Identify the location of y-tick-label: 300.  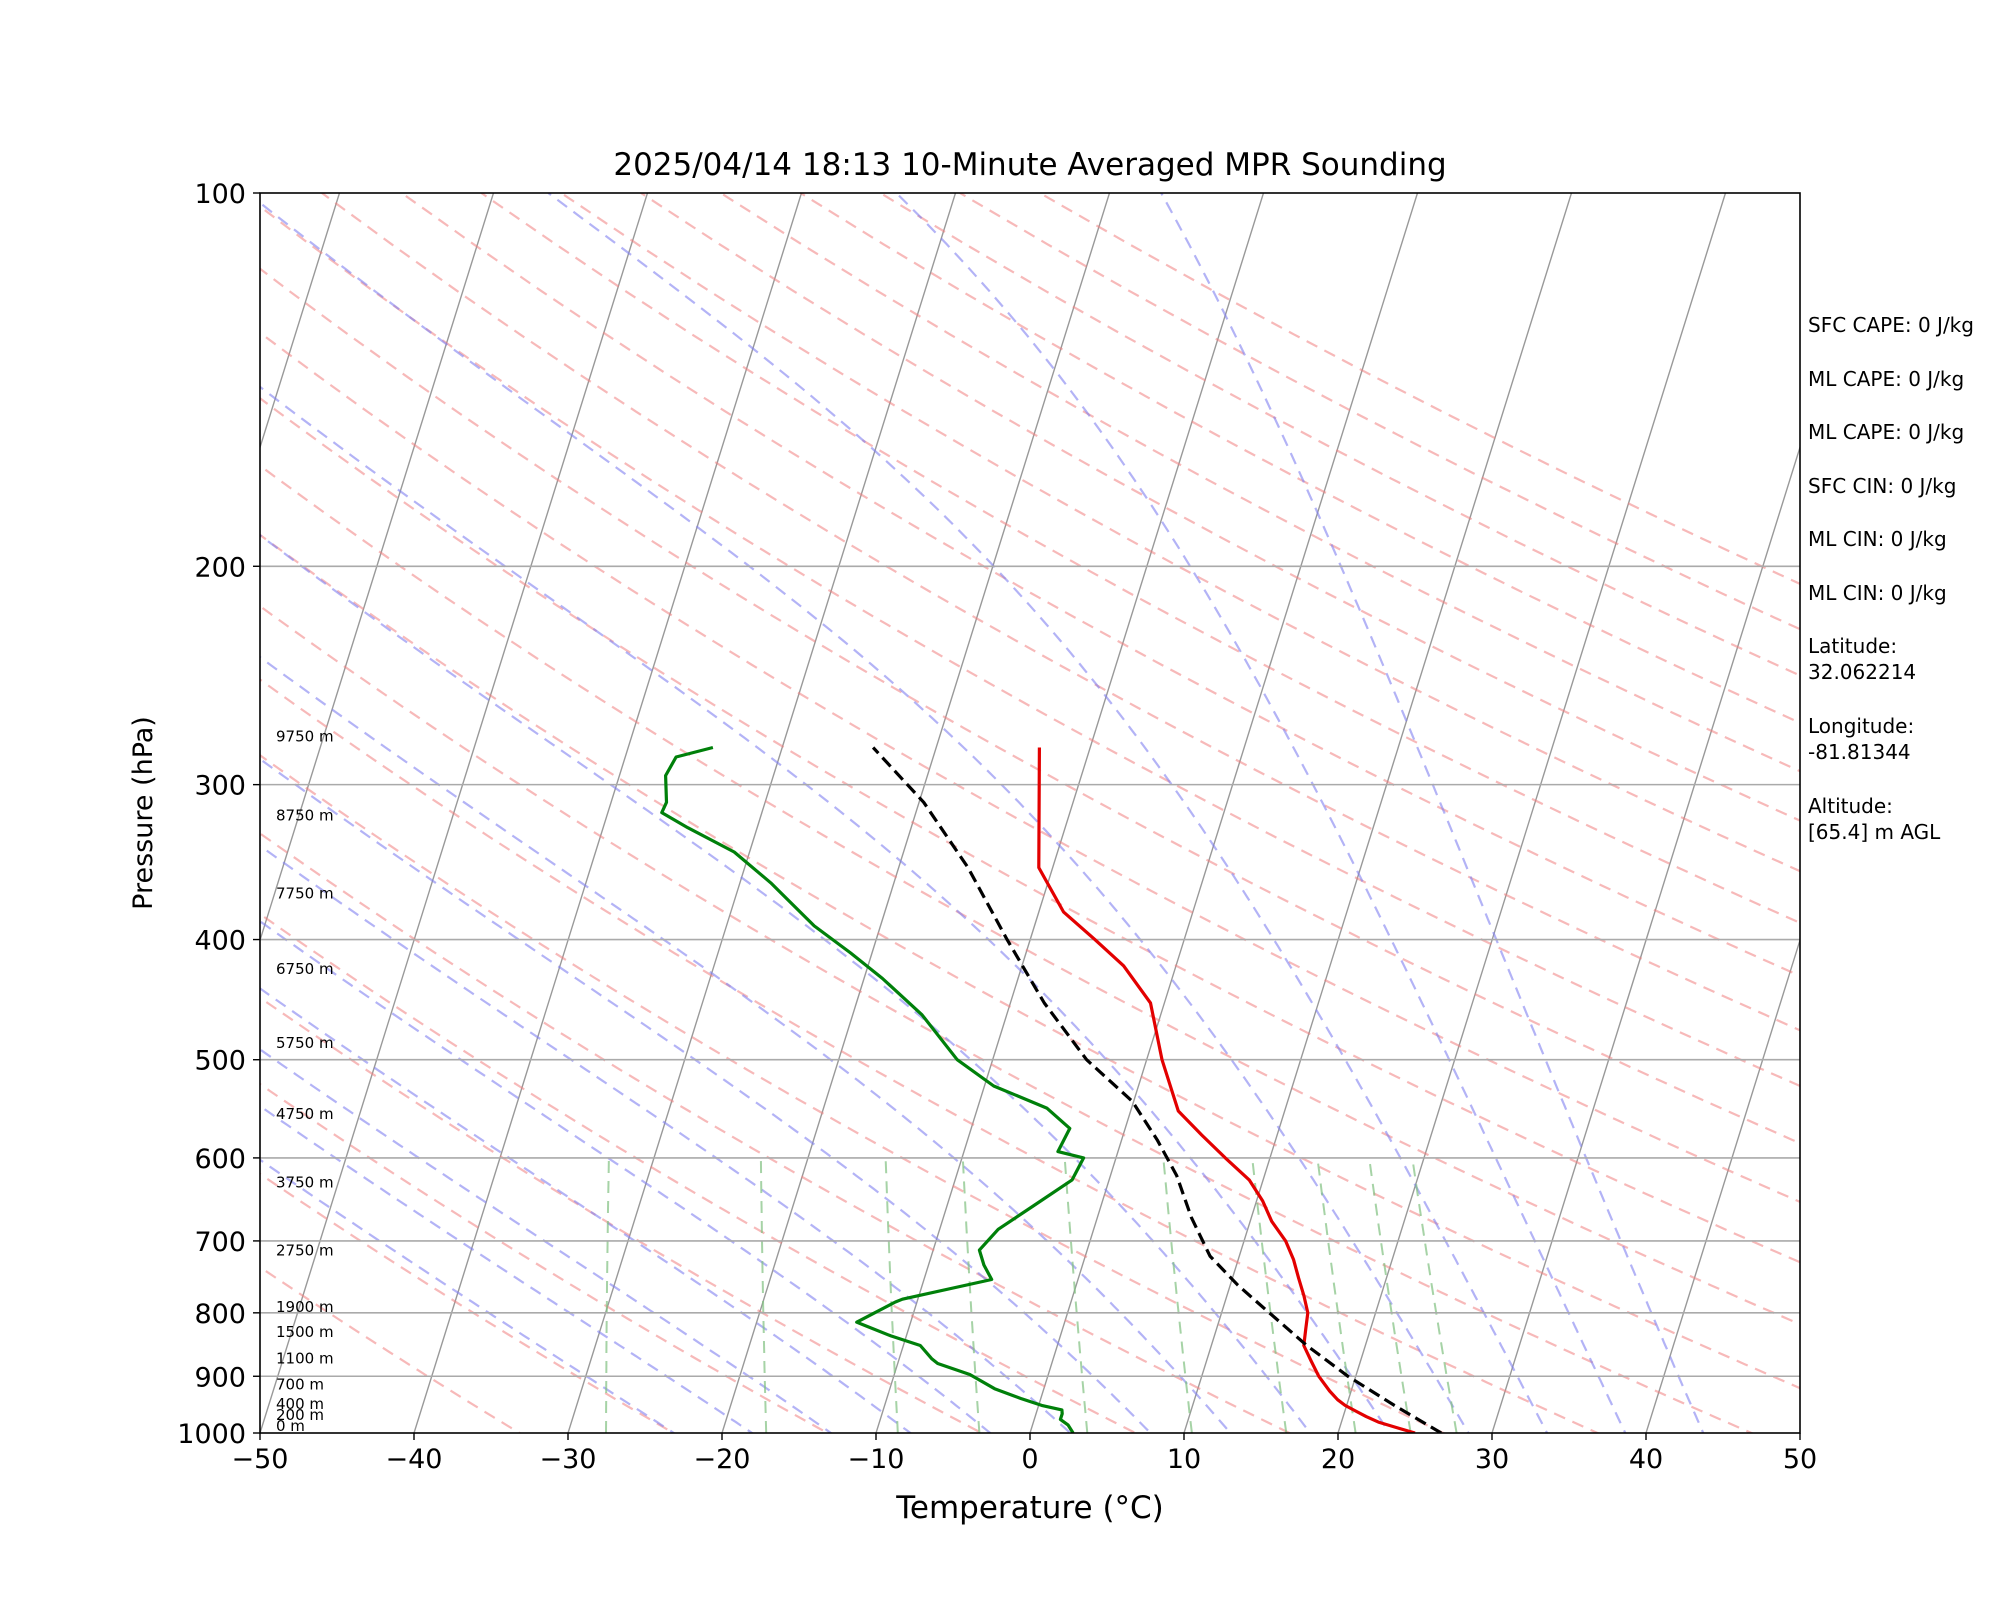
(220, 786).